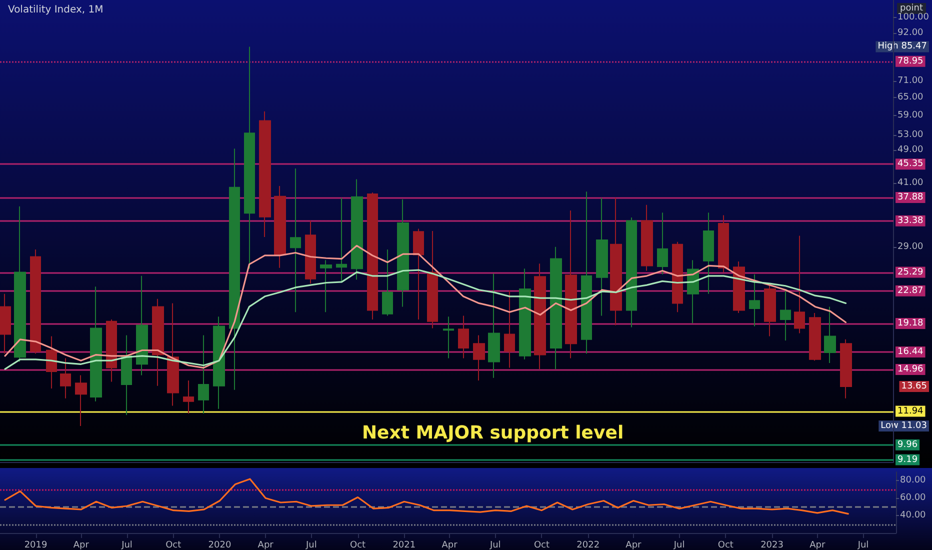  I want to click on ref-line-label: 45.35, so click(911, 164).